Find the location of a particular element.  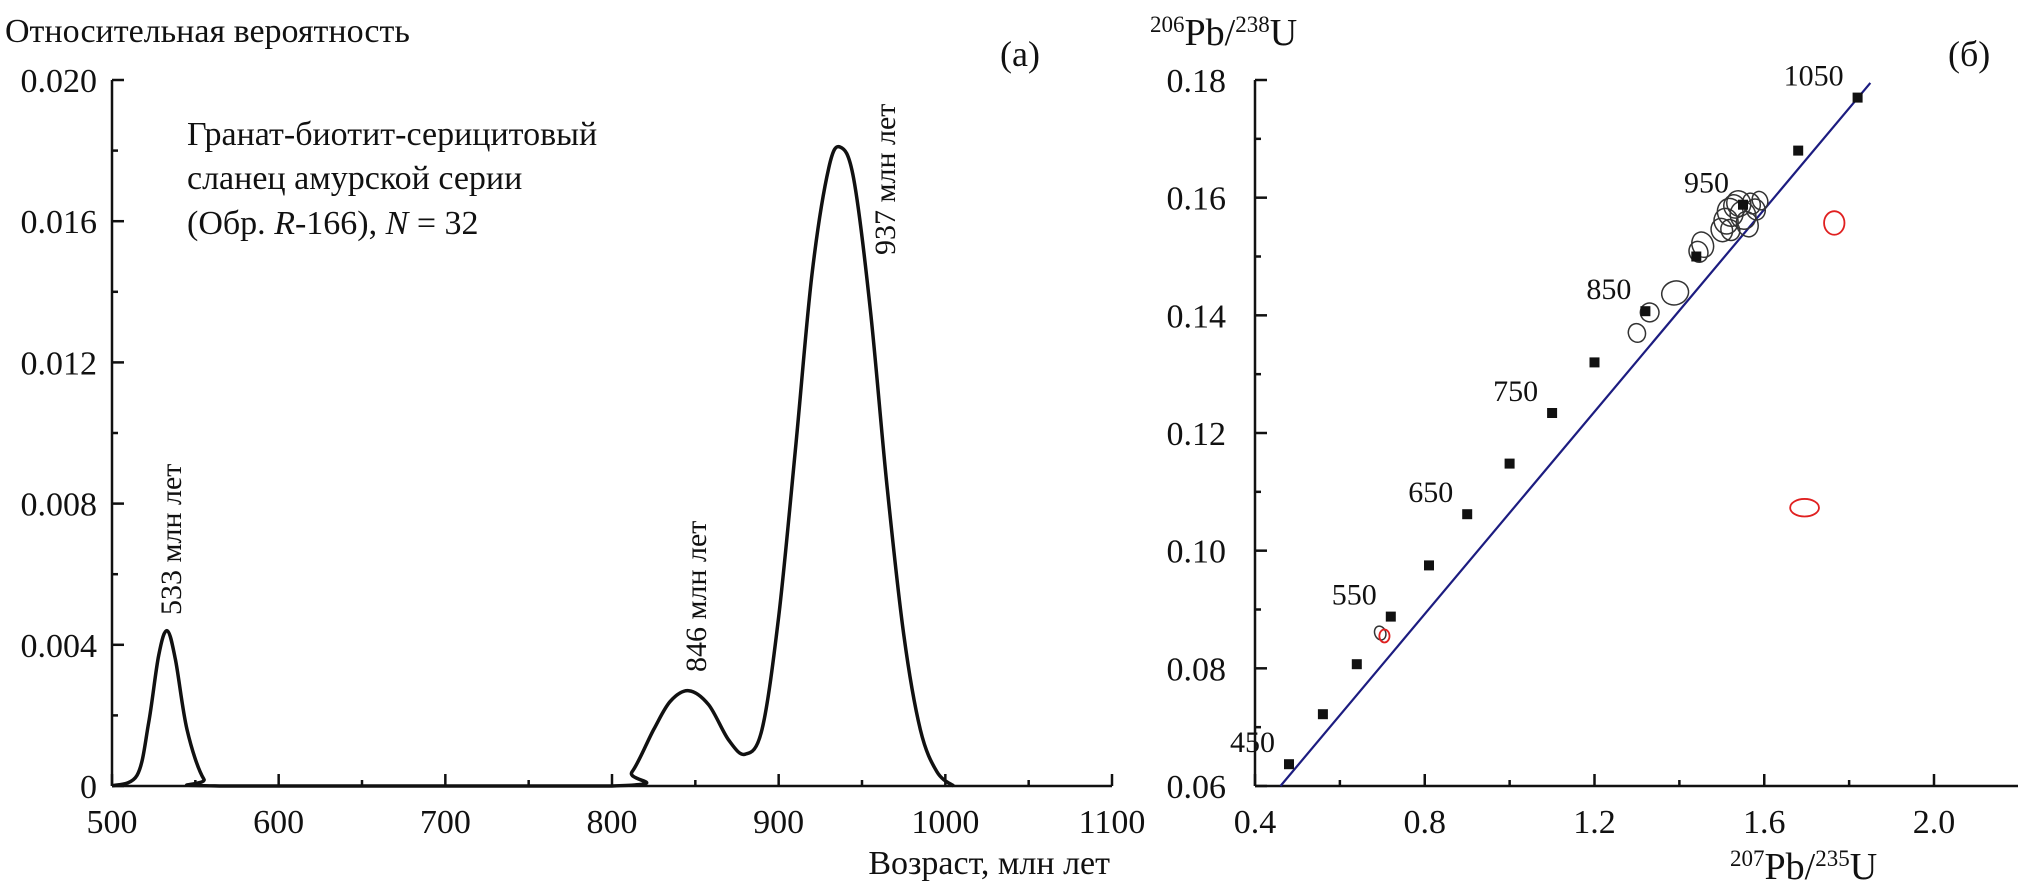

panel-a-x-tick-label: 1100 is located at coordinates (1112, 822).